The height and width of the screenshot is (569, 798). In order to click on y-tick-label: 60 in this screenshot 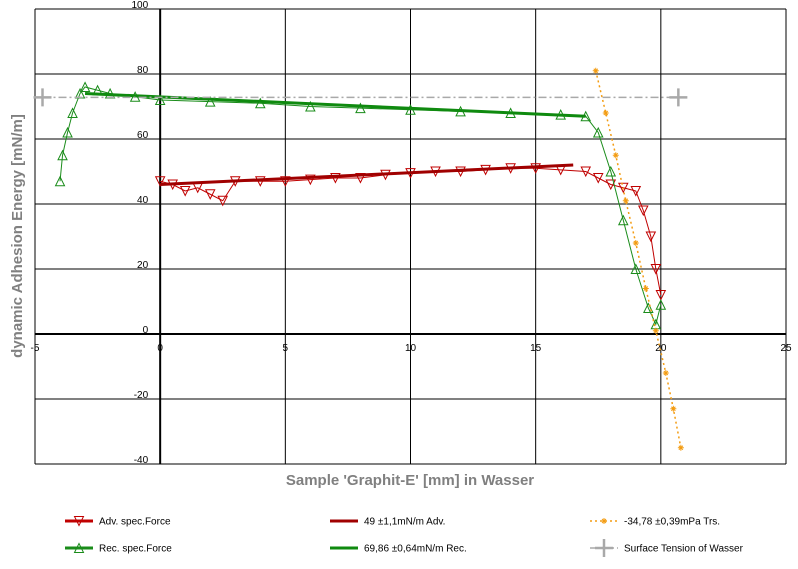, I will do `click(143, 135)`.